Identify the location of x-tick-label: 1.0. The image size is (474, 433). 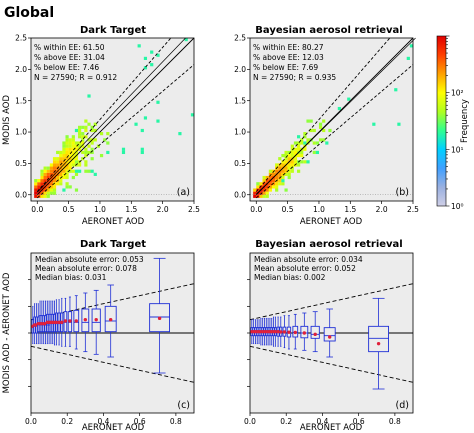
(319, 209).